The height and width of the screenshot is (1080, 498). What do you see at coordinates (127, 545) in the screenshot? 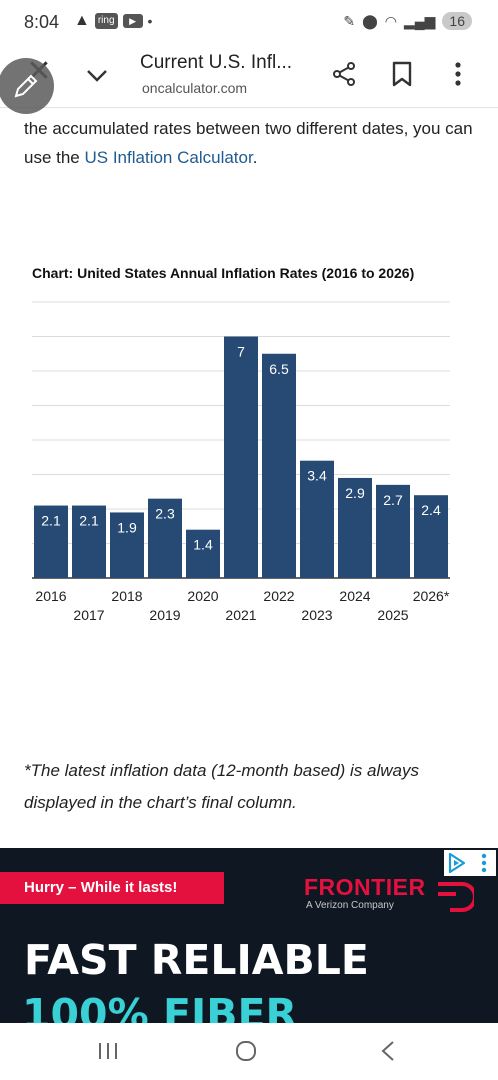
I see `bar-2018` at bounding box center [127, 545].